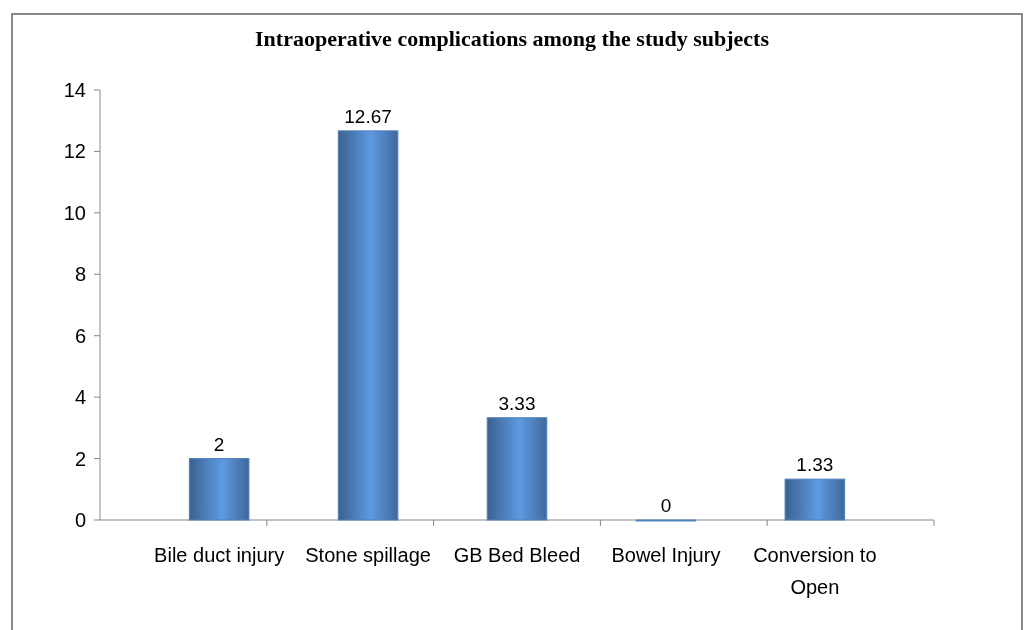  I want to click on y-tick-label: 12, so click(74, 151).